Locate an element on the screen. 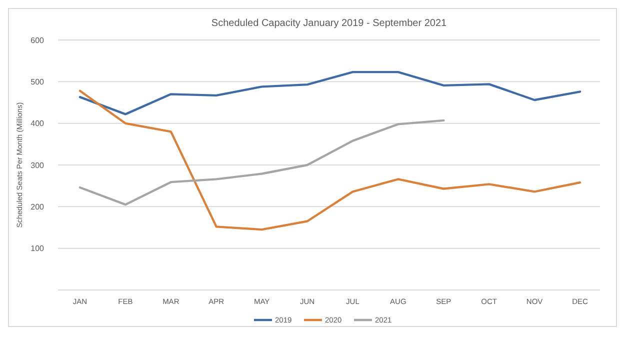 This screenshot has height=348, width=620. y-tick-label: 200 is located at coordinates (37, 207).